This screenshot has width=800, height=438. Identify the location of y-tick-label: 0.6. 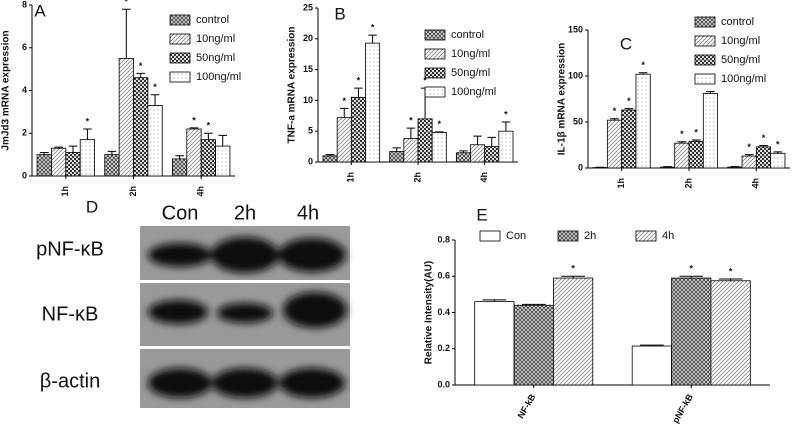
(443, 276).